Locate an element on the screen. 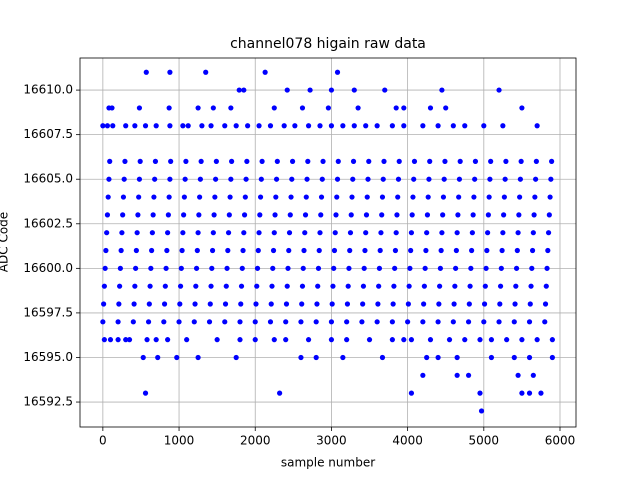  y-tick-label: 16610.0 is located at coordinates (48, 90).